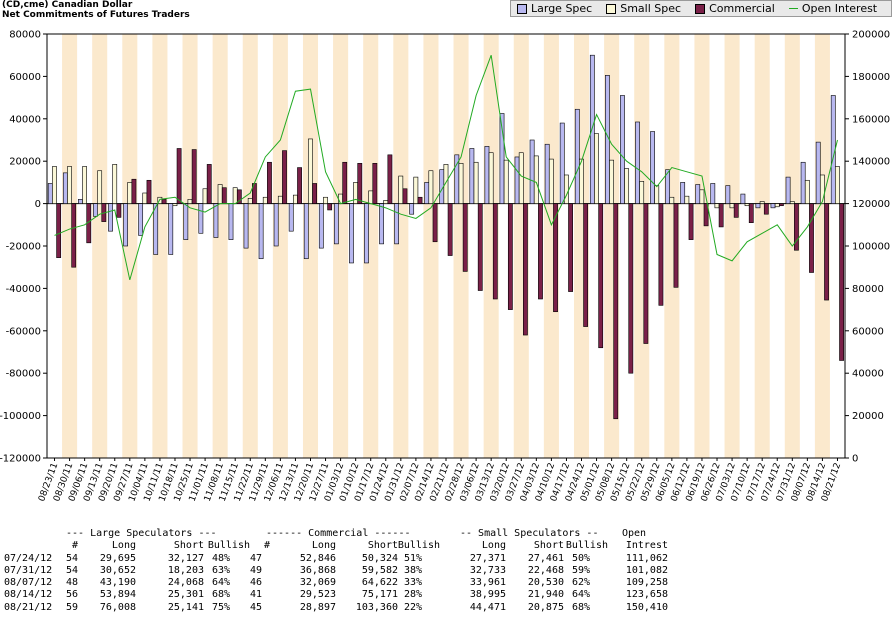 The image size is (895, 618). Describe the element at coordinates (71, 607) in the screenshot. I see `table-cell: 59` at that location.